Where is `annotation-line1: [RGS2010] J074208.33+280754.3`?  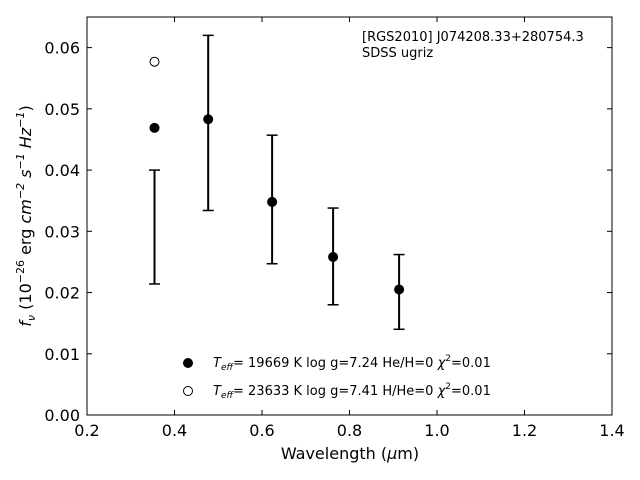
annotation-line1: [RGS2010] J074208.33+280754.3 is located at coordinates (473, 37).